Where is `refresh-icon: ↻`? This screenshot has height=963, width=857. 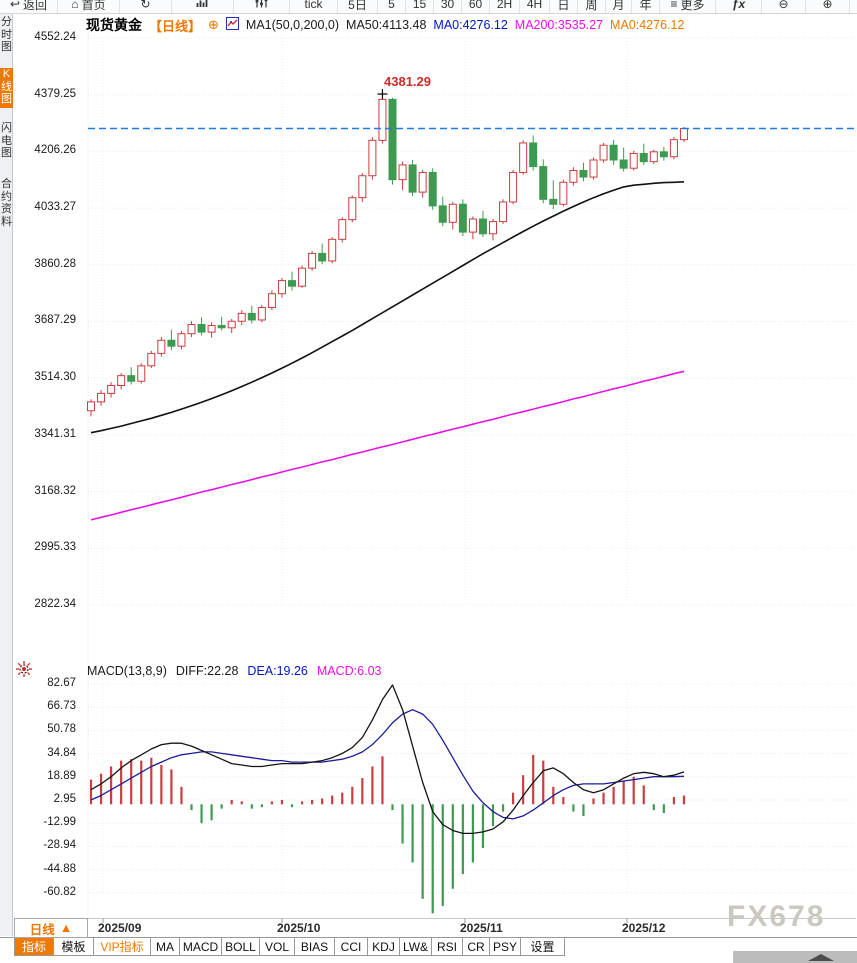
refresh-icon: ↻ is located at coordinates (145, 5).